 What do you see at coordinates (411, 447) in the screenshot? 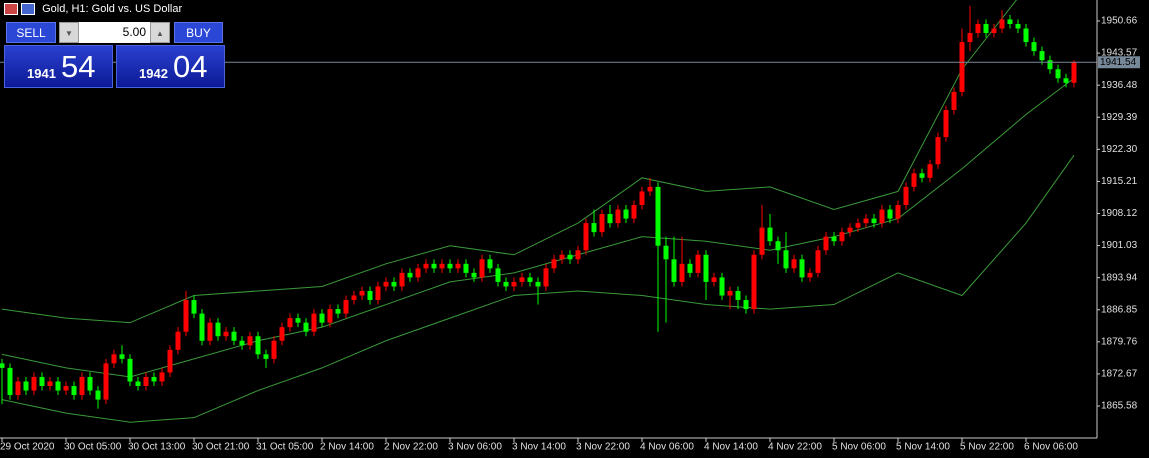
I see `x-tick-label: 2 Nov 22:00` at bounding box center [411, 447].